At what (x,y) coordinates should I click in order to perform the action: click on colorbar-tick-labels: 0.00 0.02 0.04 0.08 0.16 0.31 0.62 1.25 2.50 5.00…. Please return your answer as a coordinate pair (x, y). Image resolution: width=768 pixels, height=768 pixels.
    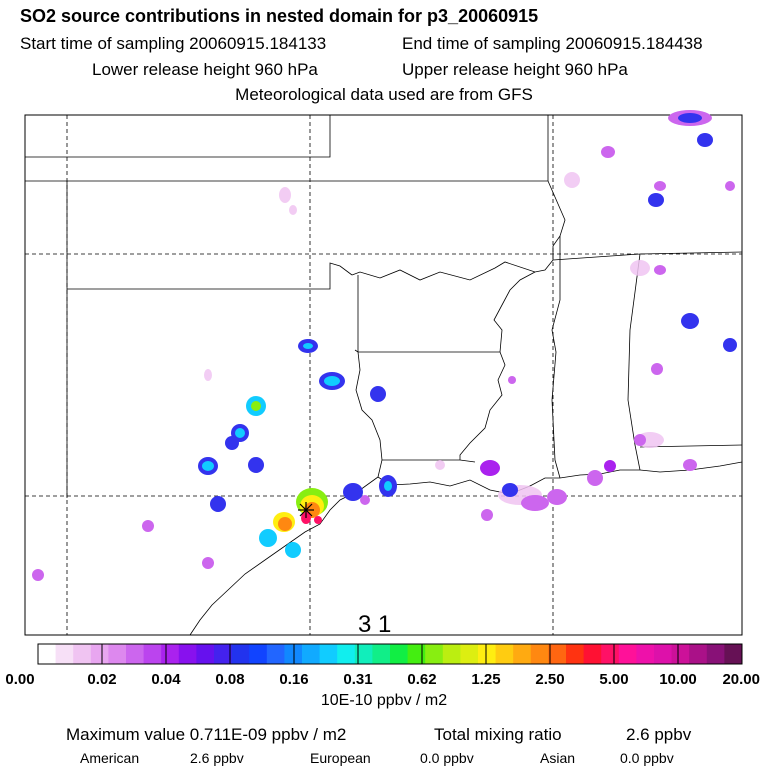
    Looking at the image, I should click on (382, 679).